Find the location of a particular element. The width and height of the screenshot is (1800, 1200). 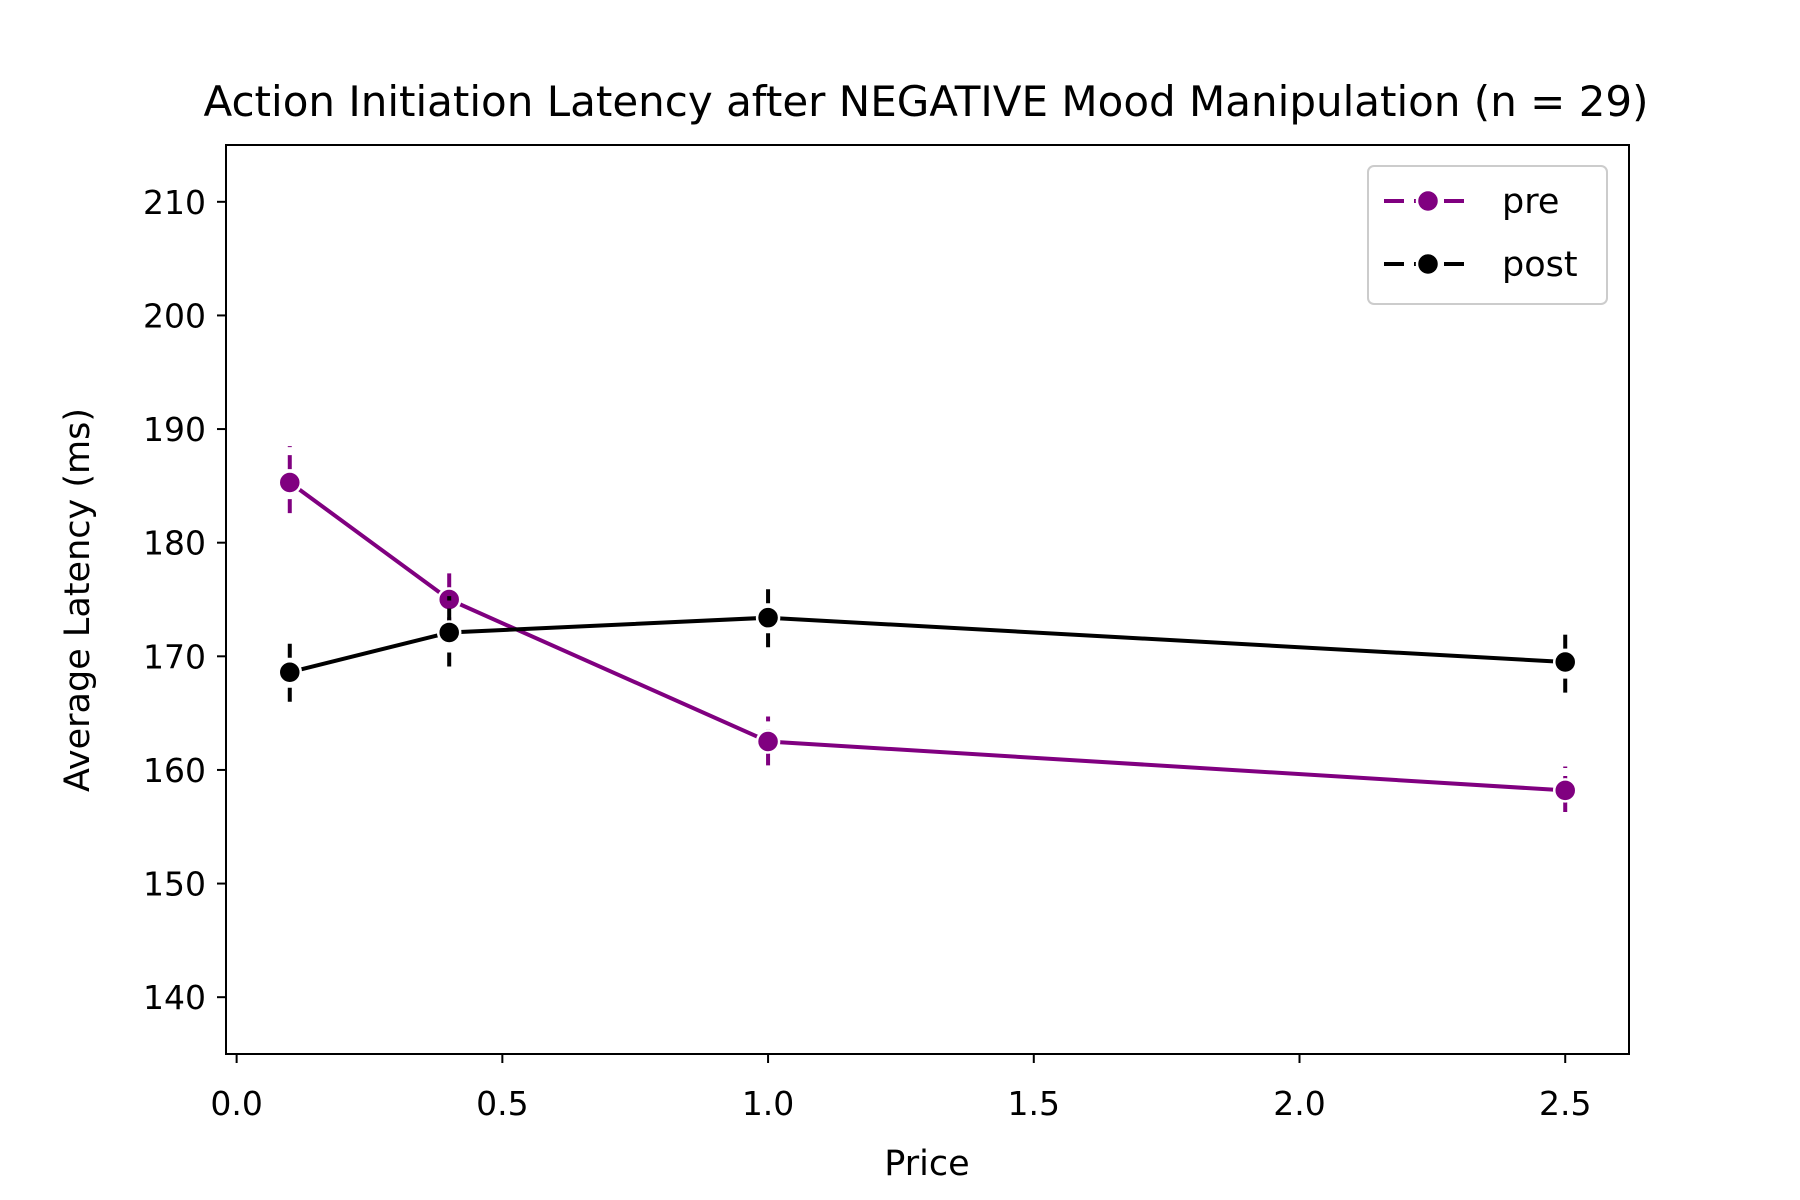

y-tick-label: 170 is located at coordinates (174, 656).